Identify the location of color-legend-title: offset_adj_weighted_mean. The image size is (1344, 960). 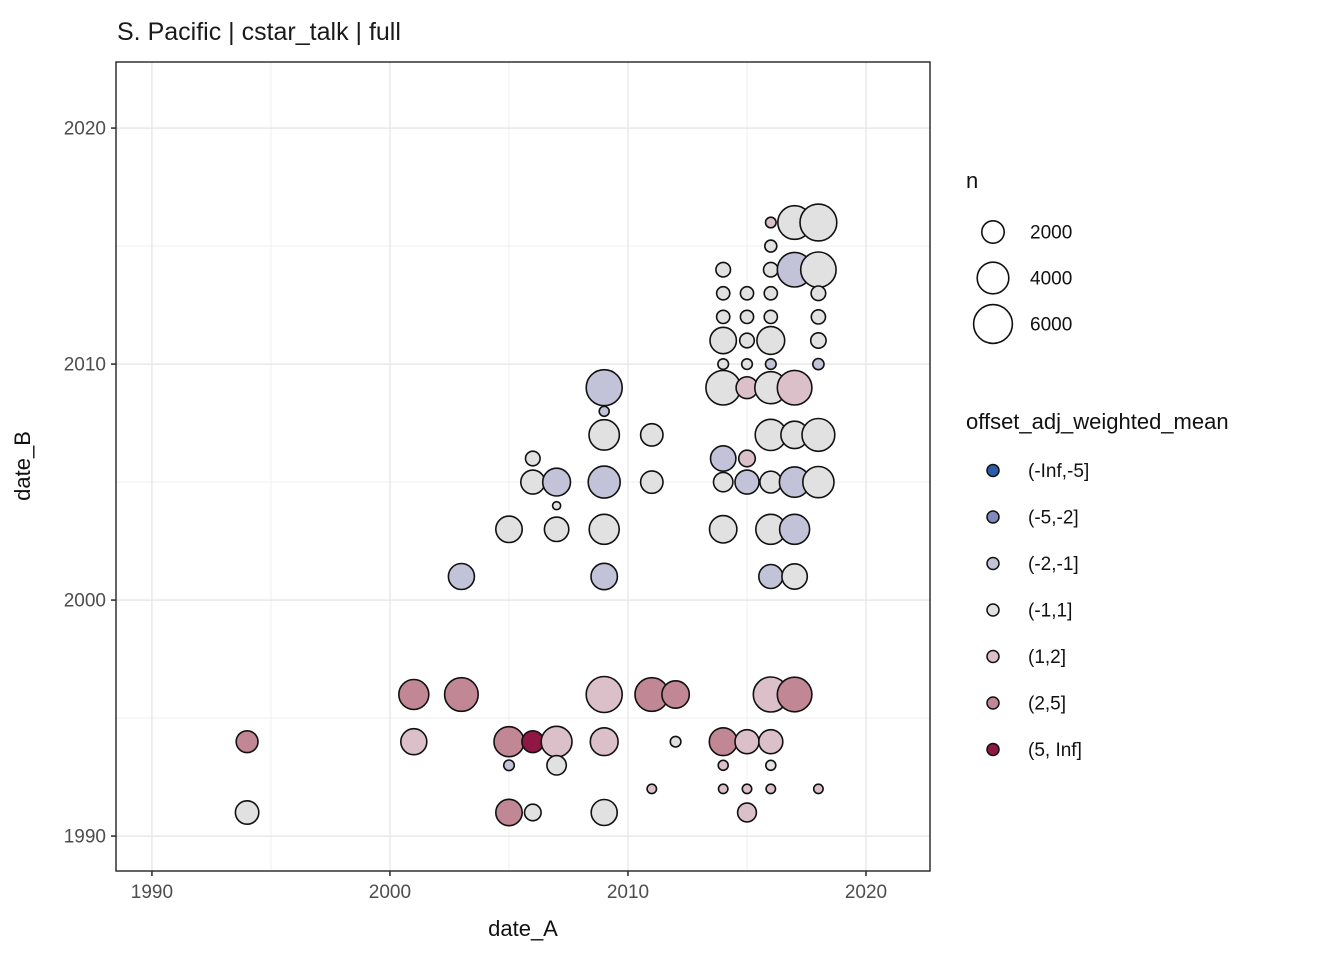
(1097, 421).